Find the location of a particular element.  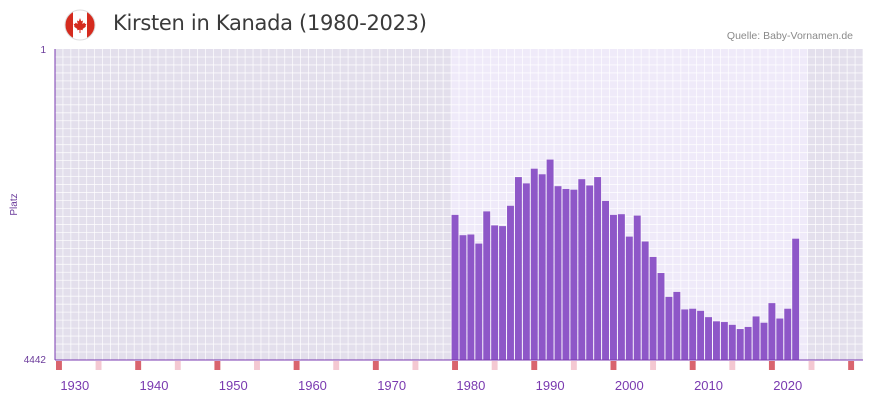

bar-1984 is located at coordinates (503, 293).